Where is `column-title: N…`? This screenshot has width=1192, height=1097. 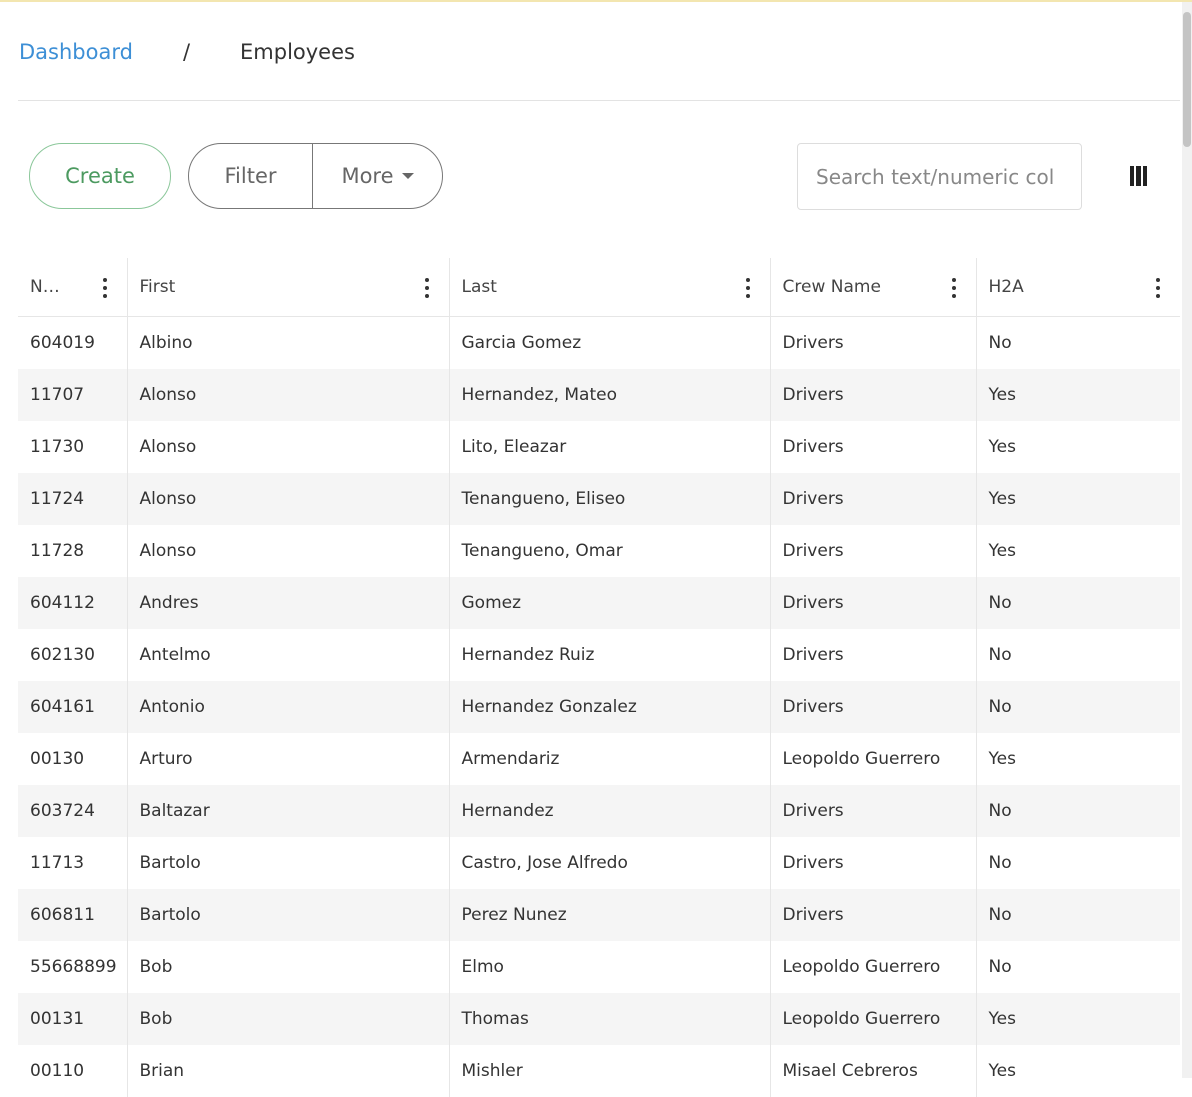 column-title: N… is located at coordinates (45, 287).